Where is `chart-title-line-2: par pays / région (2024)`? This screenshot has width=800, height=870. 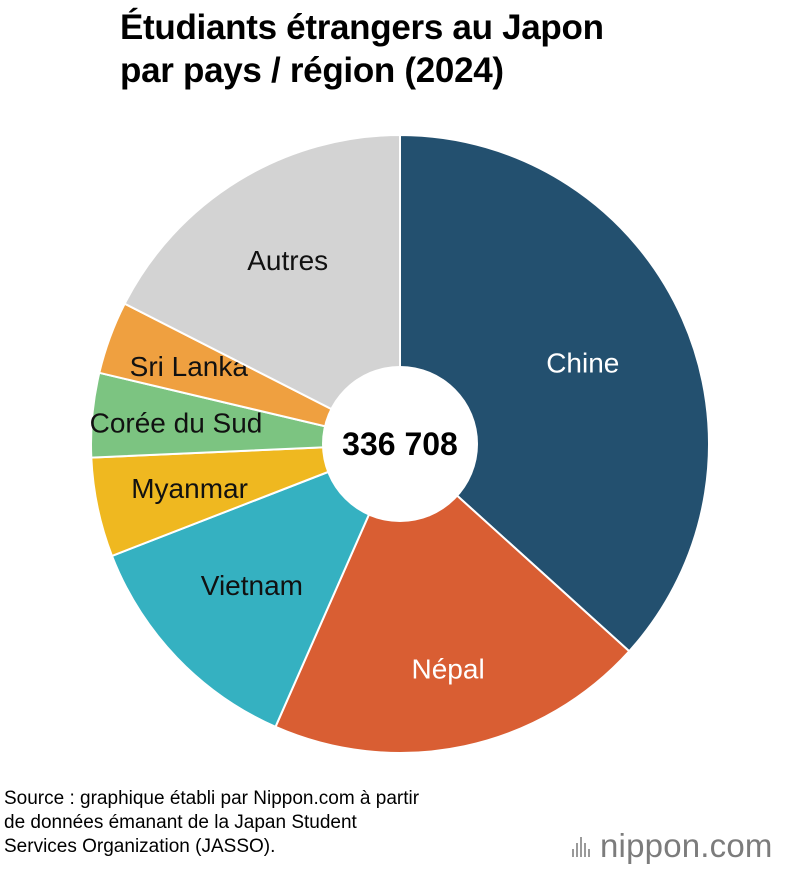
chart-title-line-2: par pays / région (2024) is located at coordinates (312, 70).